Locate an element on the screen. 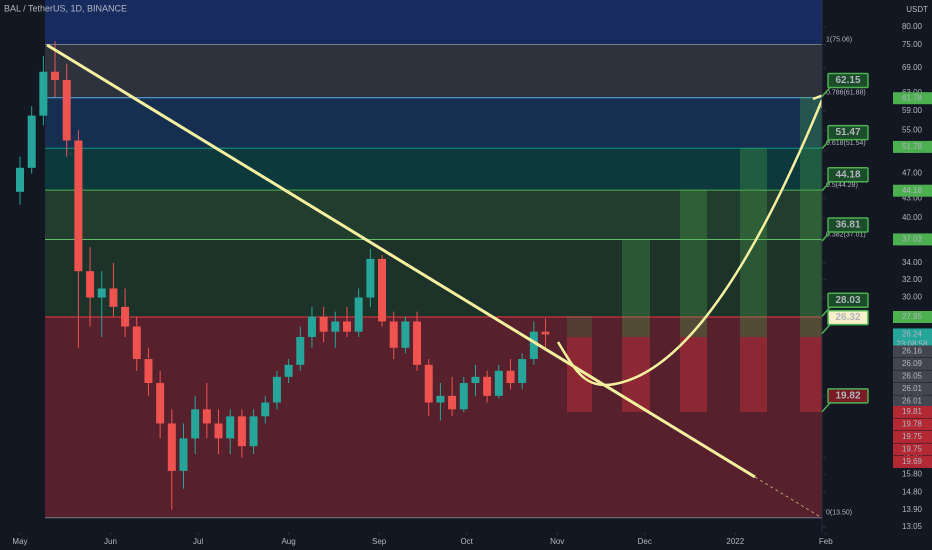  chart-title: BAL / TetherUS, 1D, BINANCE is located at coordinates (65, 8).